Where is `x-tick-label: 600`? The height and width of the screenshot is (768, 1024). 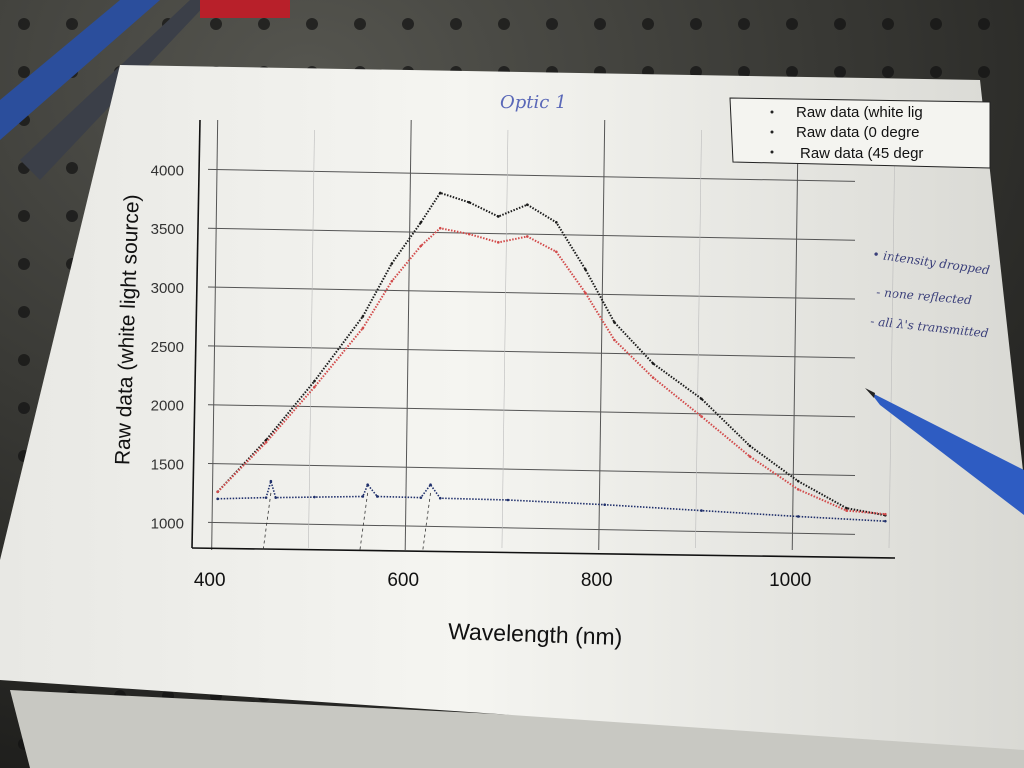 x-tick-label: 600 is located at coordinates (403, 580).